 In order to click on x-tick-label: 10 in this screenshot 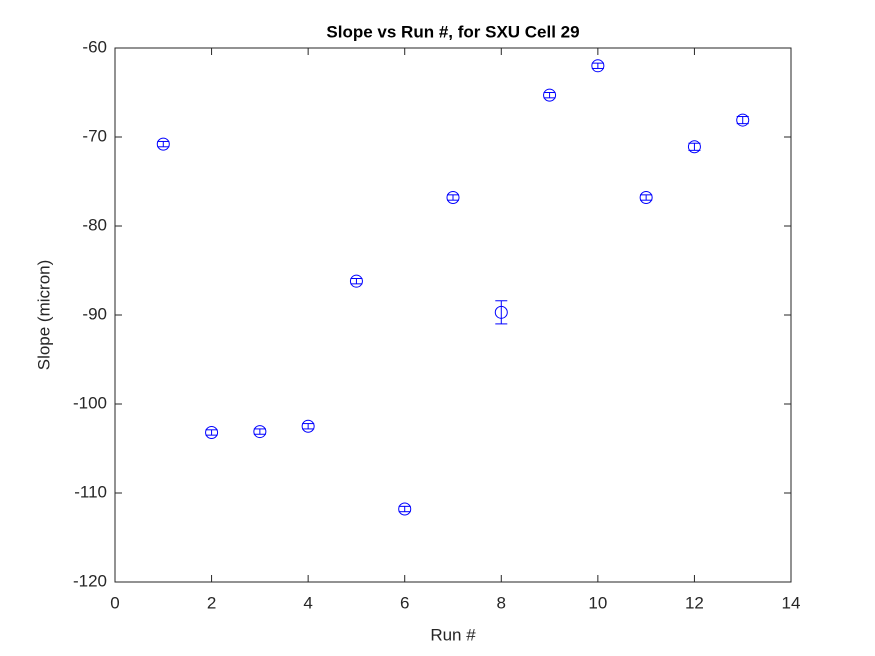, I will do `click(597, 602)`.